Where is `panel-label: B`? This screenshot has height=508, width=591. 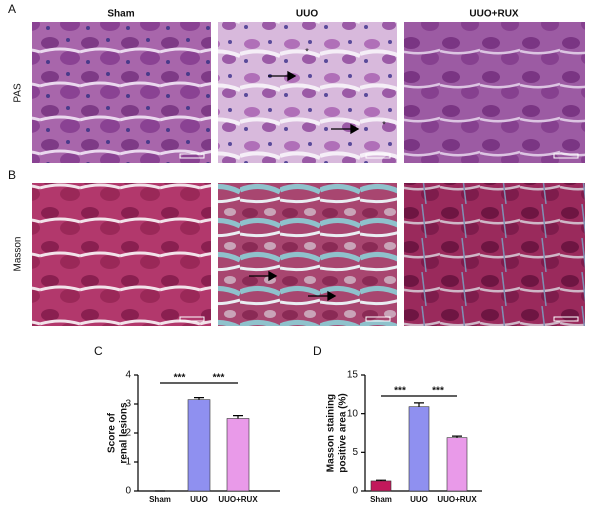
panel-label: B is located at coordinates (12, 175).